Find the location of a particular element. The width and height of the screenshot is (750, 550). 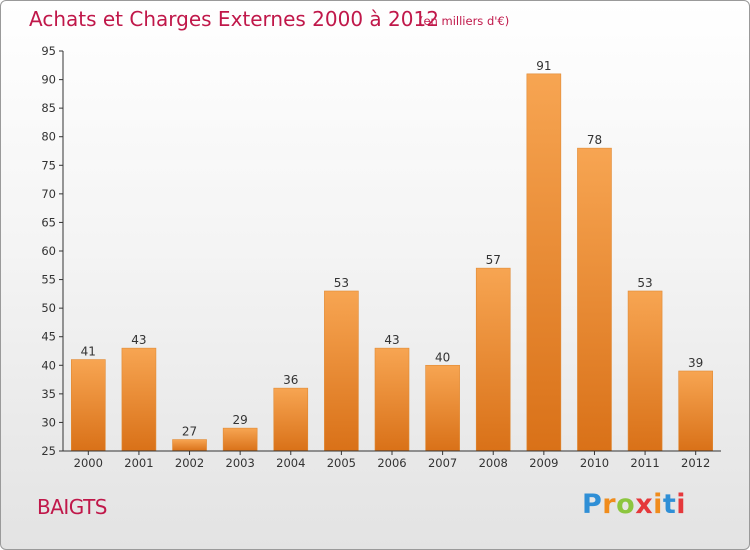

bar-2007 is located at coordinates (442, 408).